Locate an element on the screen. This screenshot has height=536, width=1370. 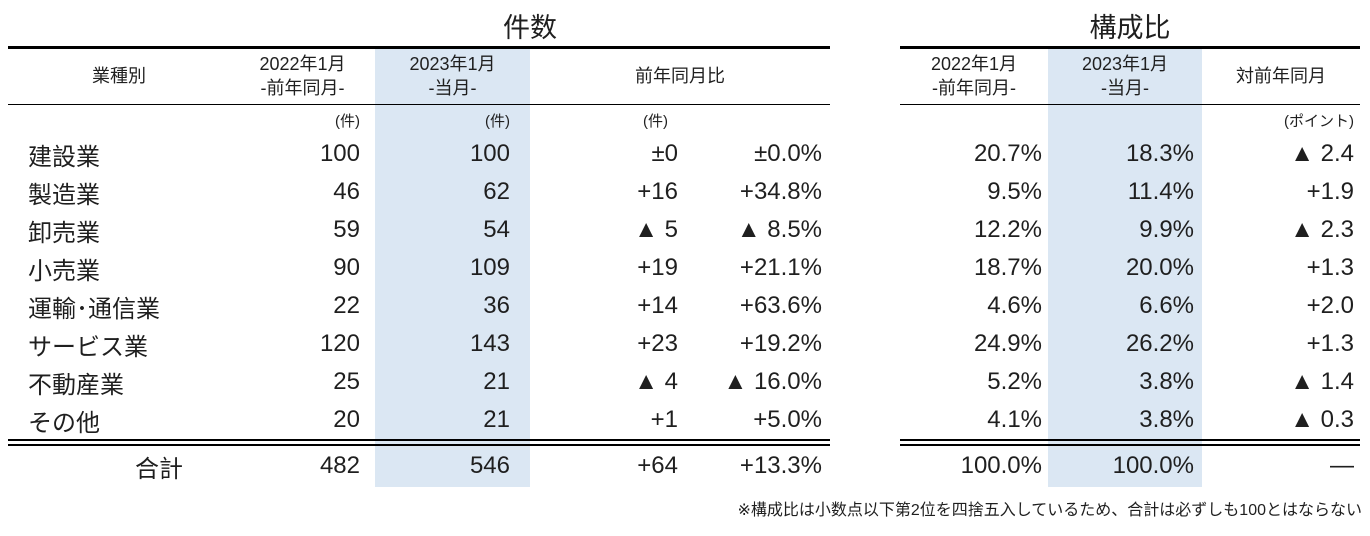
count-diff: ▲ 4 is located at coordinates (656, 381).